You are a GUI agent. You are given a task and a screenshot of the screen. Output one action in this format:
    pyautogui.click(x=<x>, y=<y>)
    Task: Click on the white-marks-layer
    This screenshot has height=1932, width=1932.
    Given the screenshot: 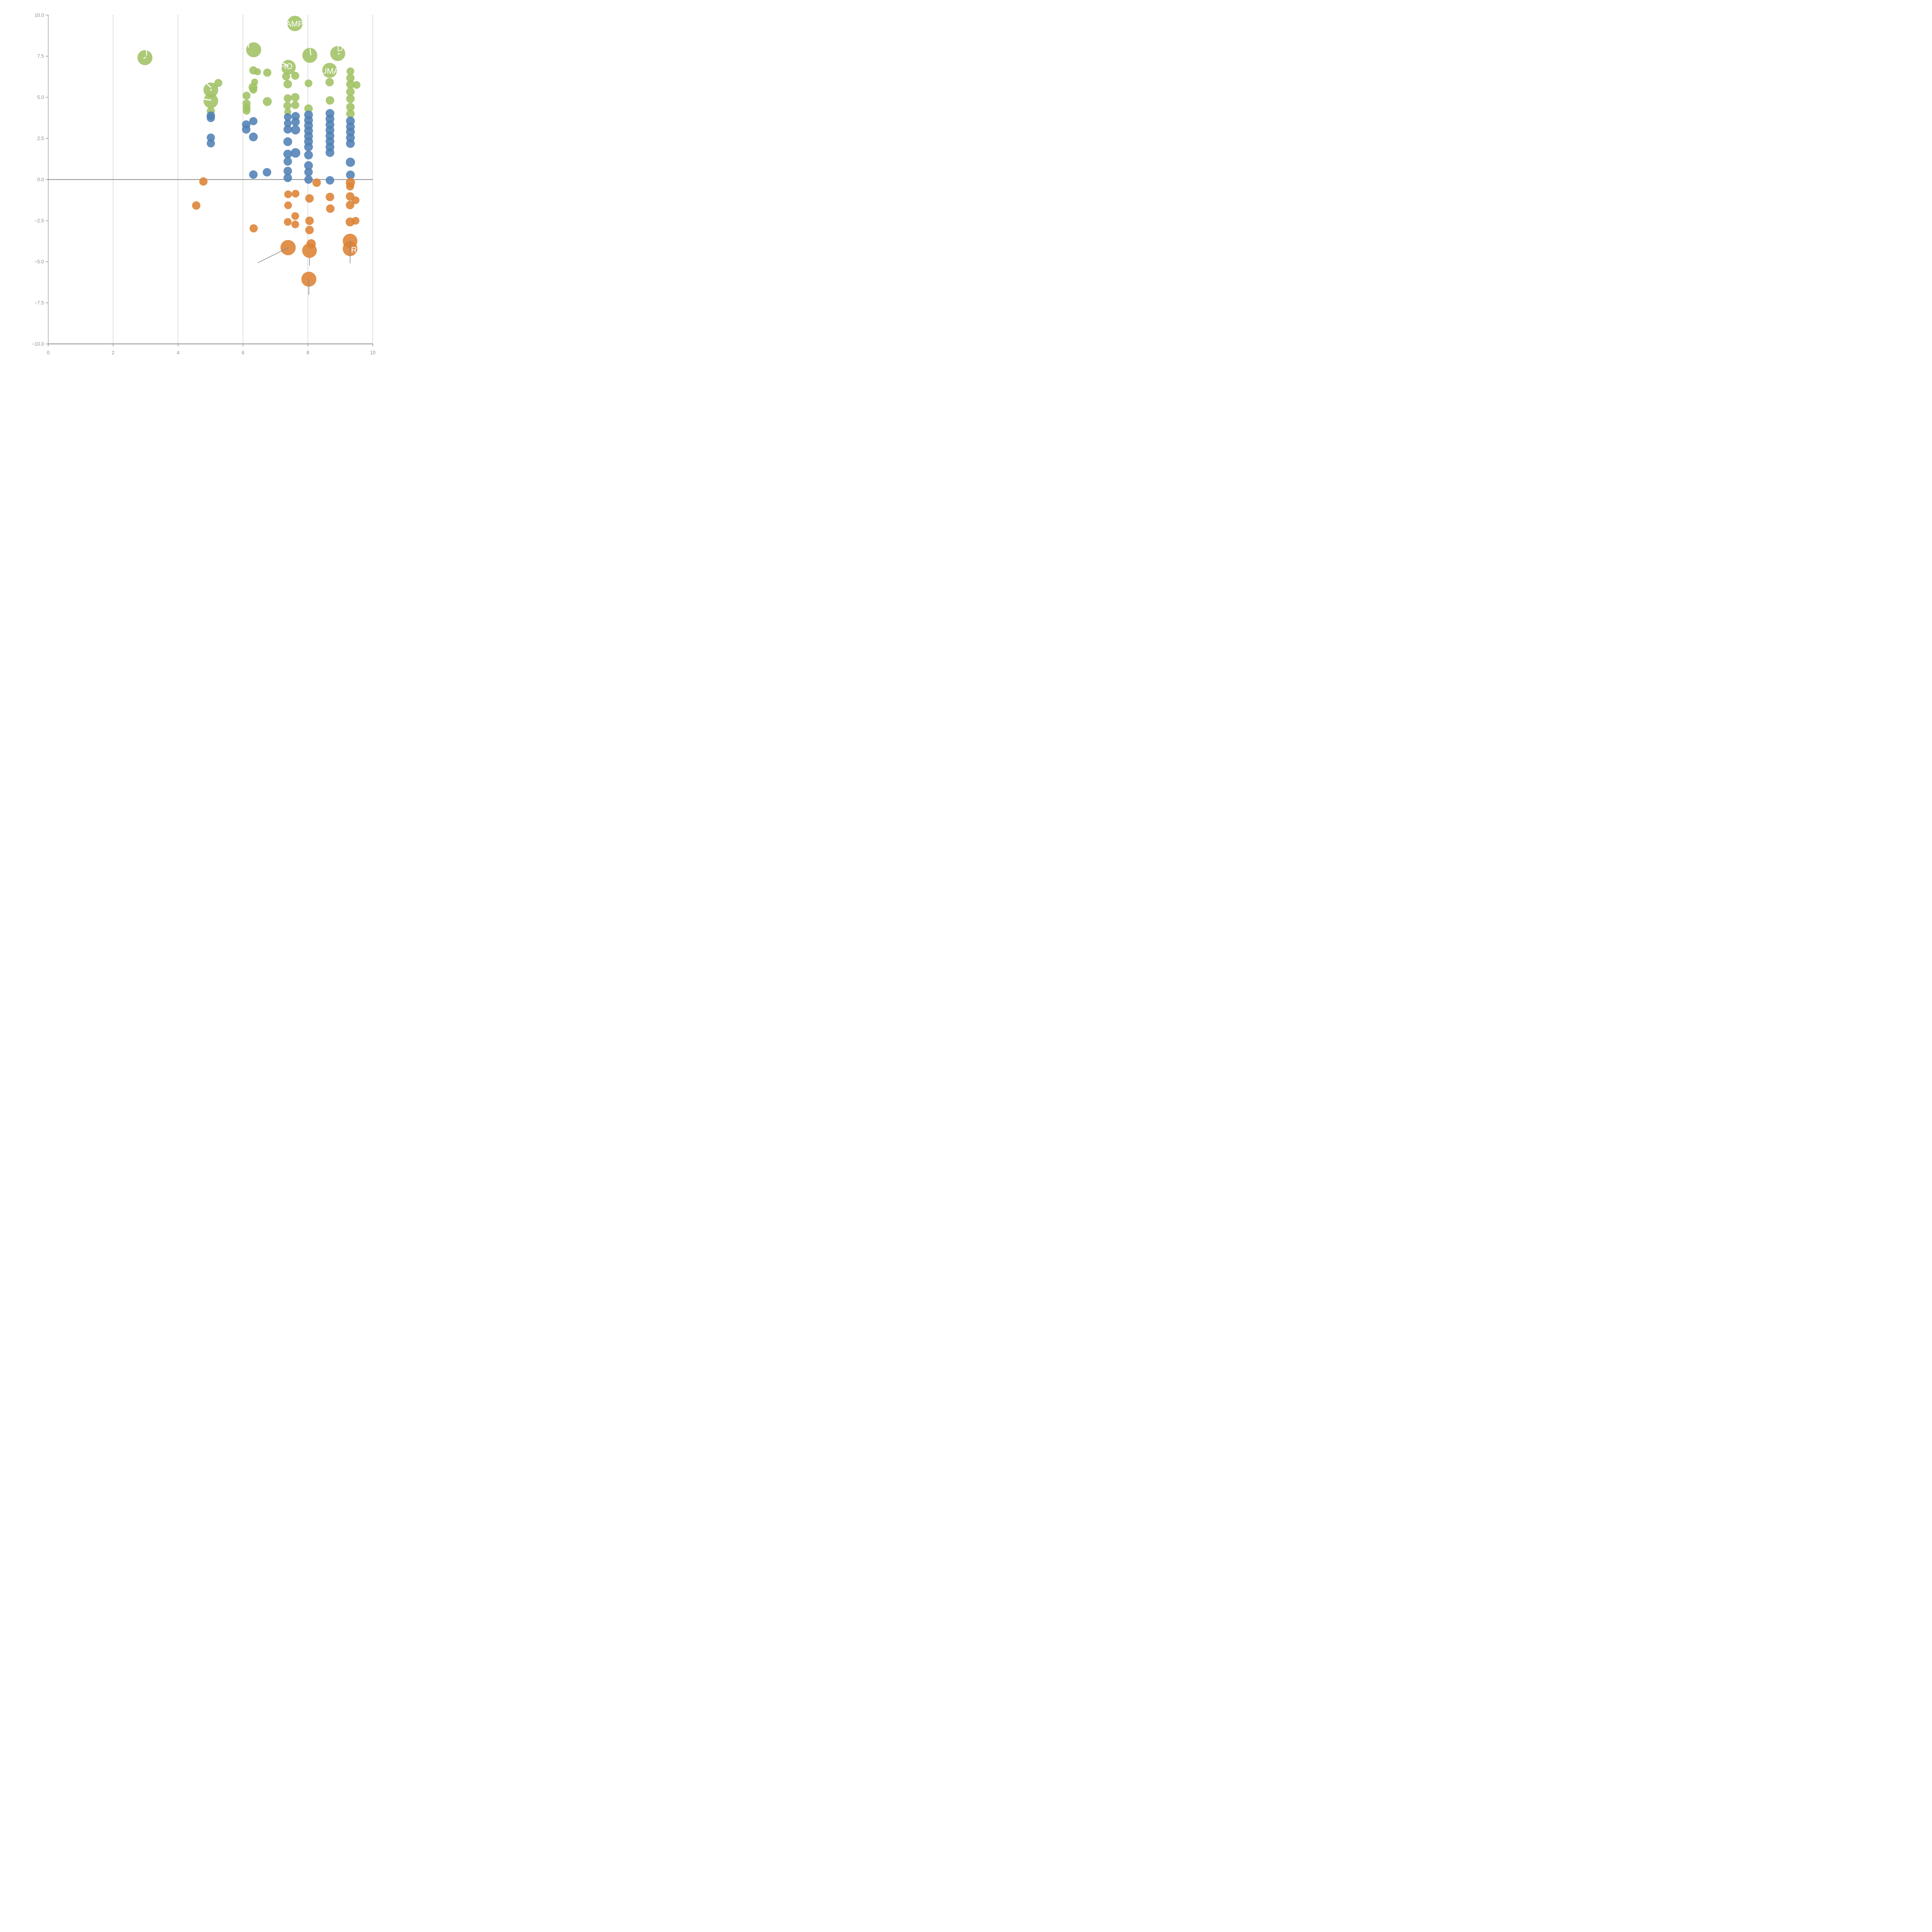 What is the action you would take?
    pyautogui.click(x=241, y=72)
    